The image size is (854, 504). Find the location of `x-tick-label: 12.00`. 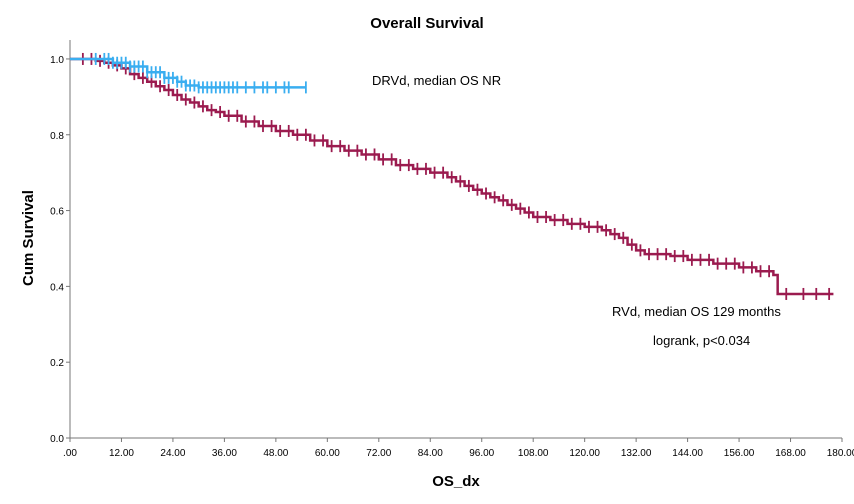

x-tick-label: 12.00 is located at coordinates (121, 453).